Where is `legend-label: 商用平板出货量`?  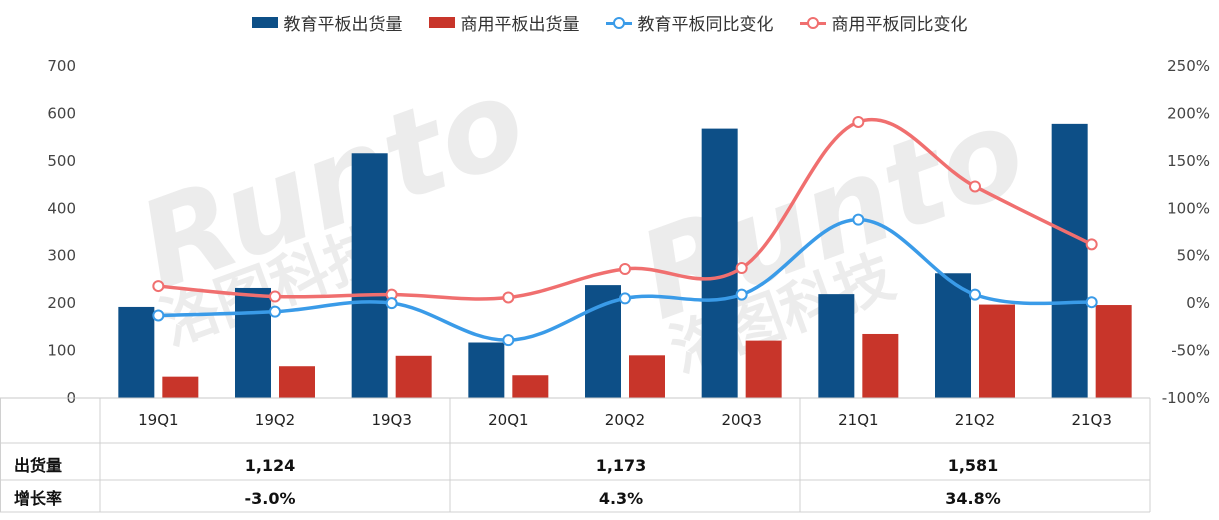 legend-label: 商用平板出货量 is located at coordinates (520, 25).